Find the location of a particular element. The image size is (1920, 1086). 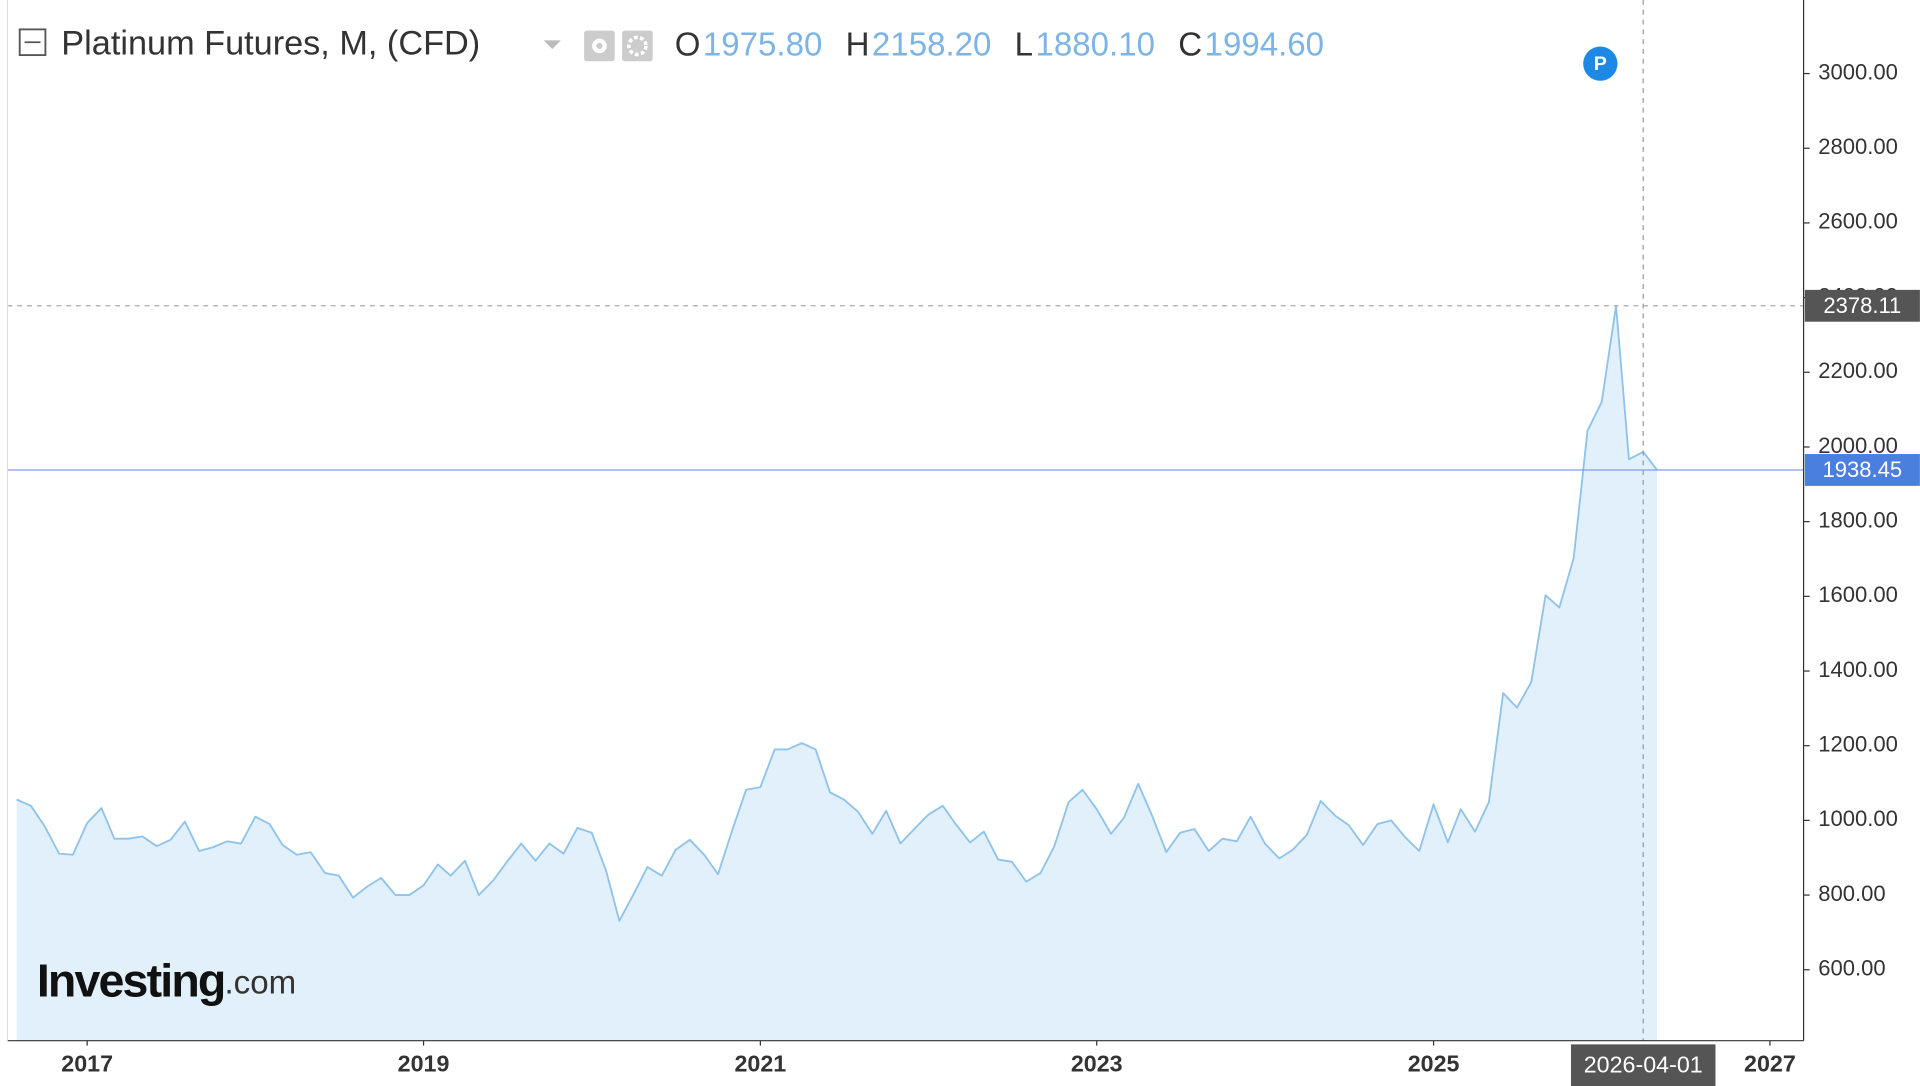

settings-icon-gear is located at coordinates (637, 46).